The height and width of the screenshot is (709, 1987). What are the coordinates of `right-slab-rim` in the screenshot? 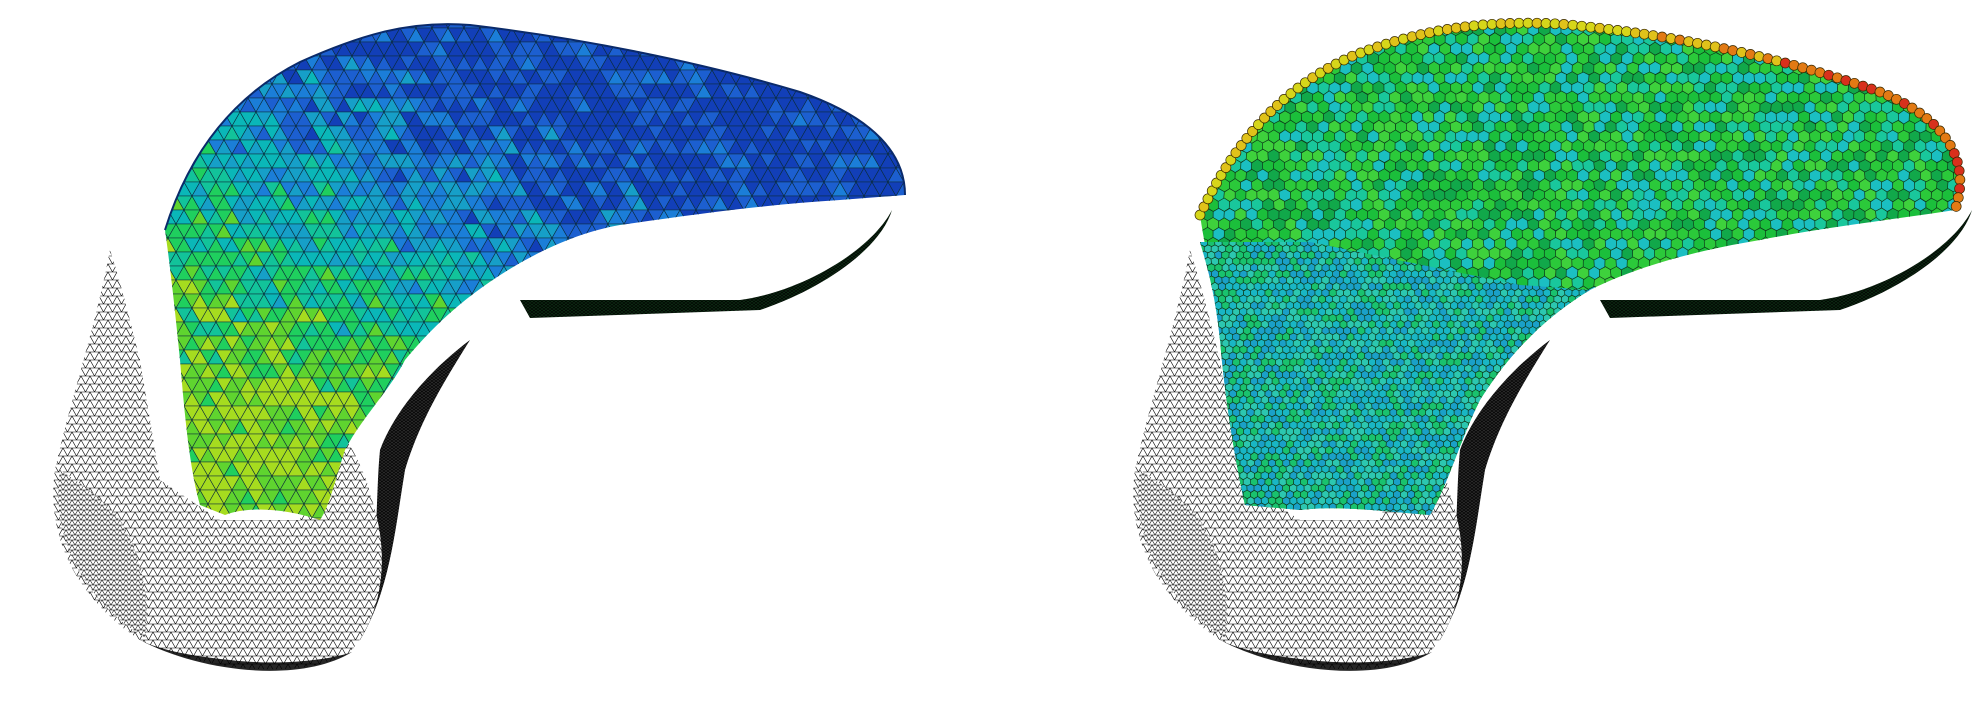 It's located at (1786, 264).